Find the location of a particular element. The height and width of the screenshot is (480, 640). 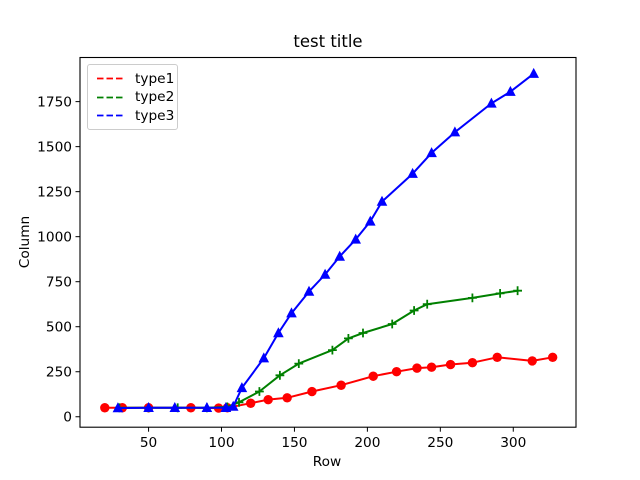

y-axis-ticks: 0 250 500 750 1000 1250 1500 1750 is located at coordinates (58, 260).